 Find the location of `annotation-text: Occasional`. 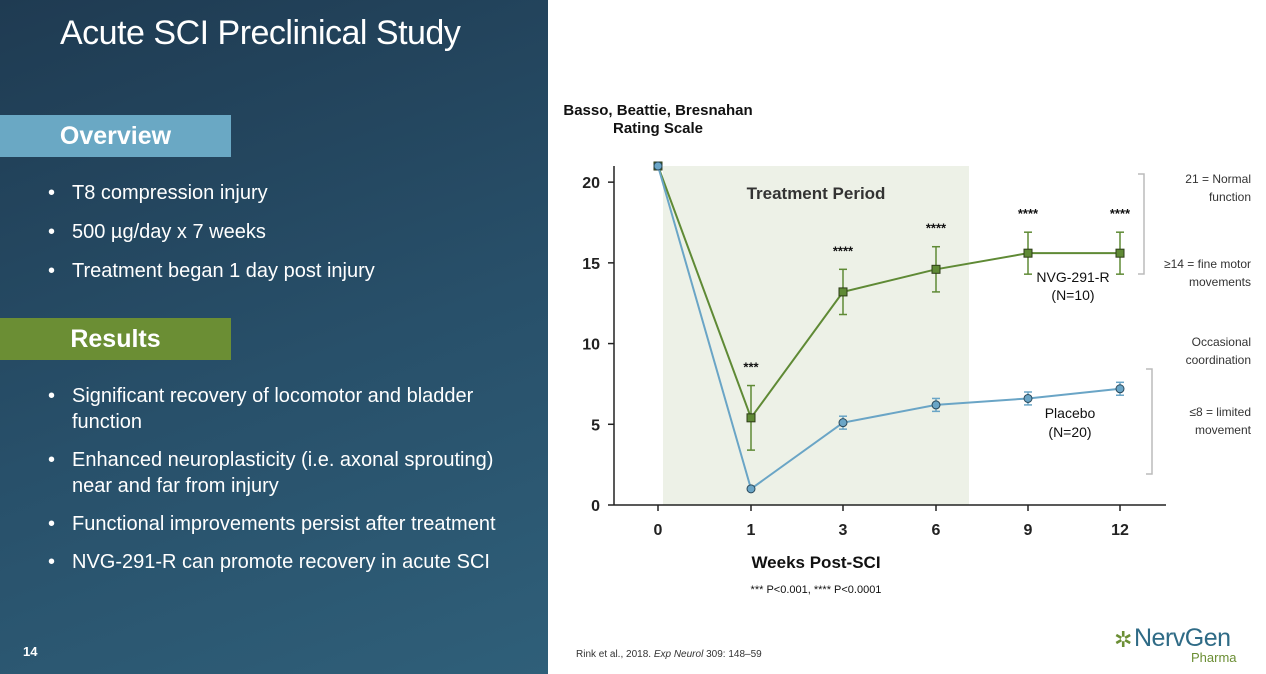

annotation-text: Occasional is located at coordinates (1221, 342).